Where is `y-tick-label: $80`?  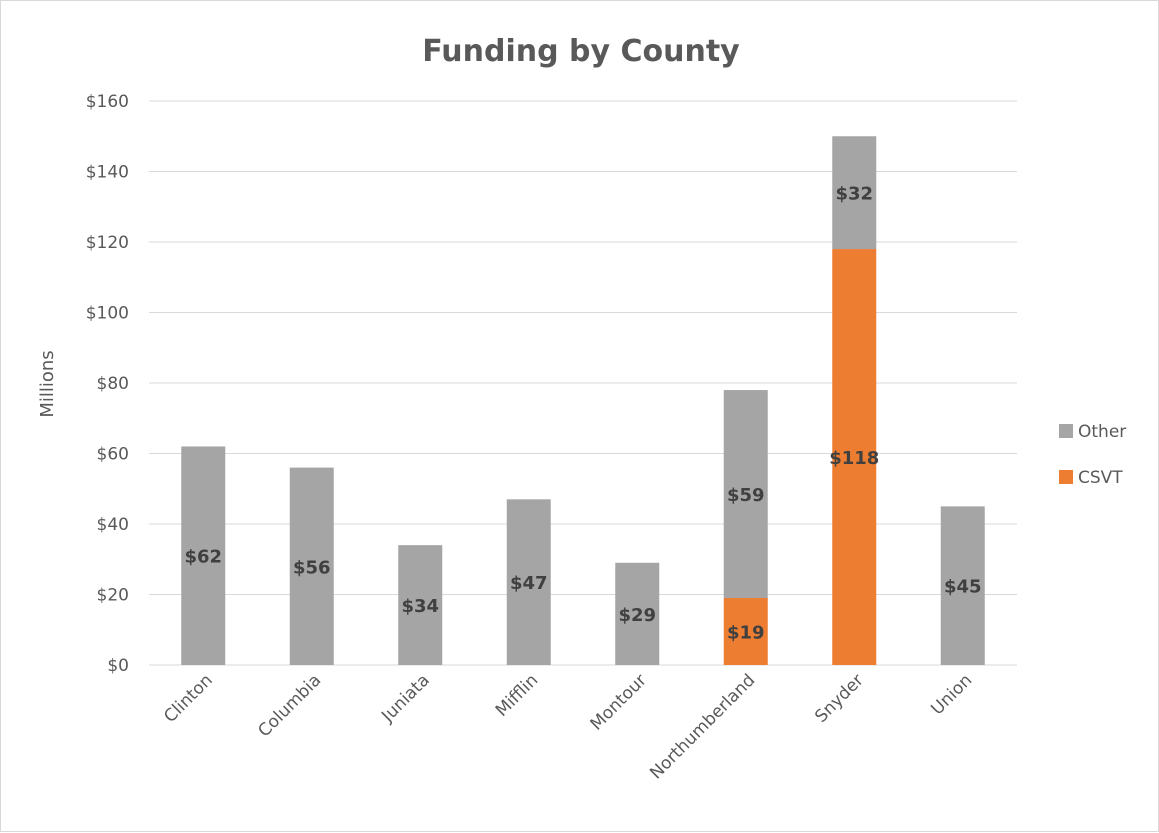
y-tick-label: $80 is located at coordinates (113, 384).